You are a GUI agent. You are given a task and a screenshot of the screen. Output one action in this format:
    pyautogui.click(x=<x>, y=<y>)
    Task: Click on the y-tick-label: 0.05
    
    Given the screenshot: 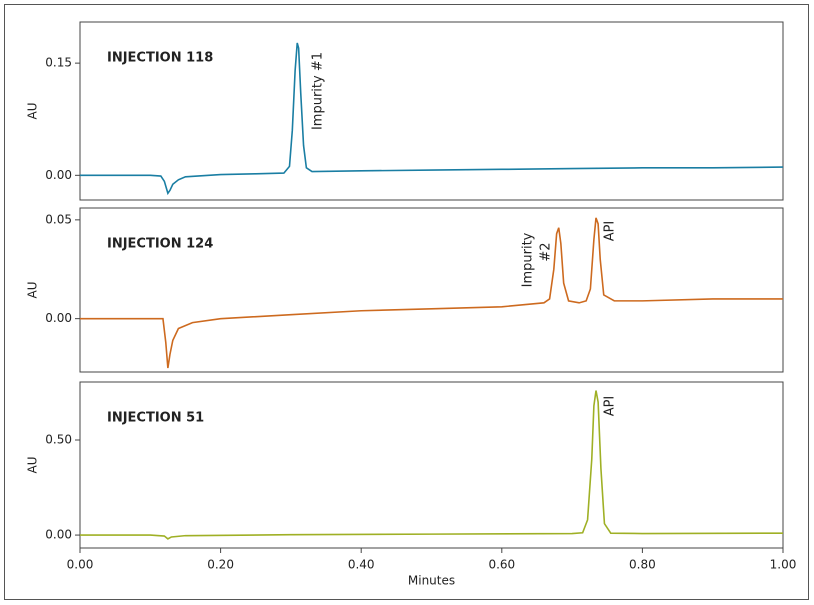 What is the action you would take?
    pyautogui.click(x=58, y=219)
    